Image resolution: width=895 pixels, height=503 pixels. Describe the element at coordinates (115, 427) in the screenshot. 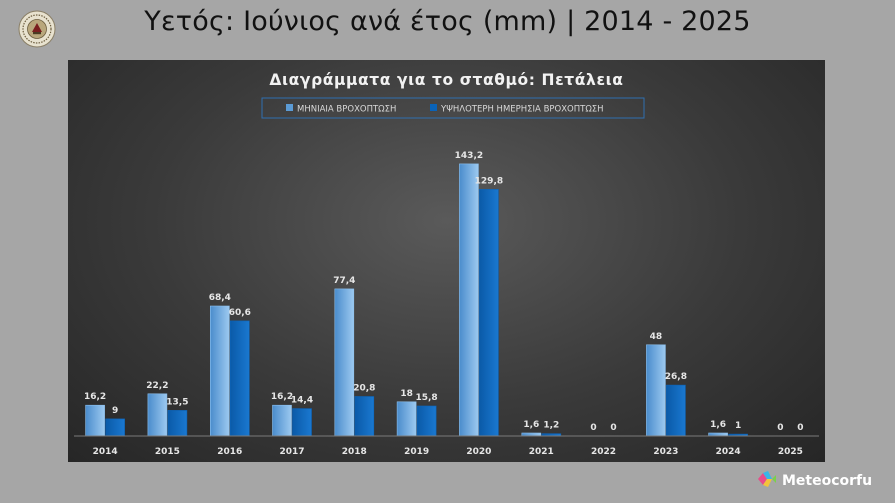

I see `bar-daily-2014` at that location.